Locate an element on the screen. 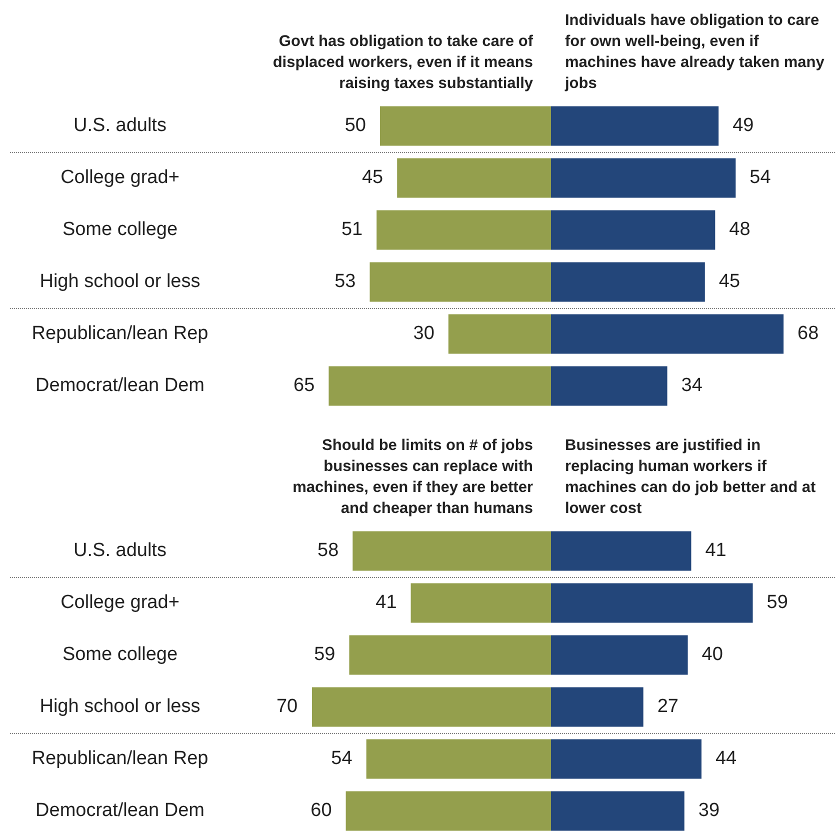  data-label: 39 is located at coordinates (709, 811).